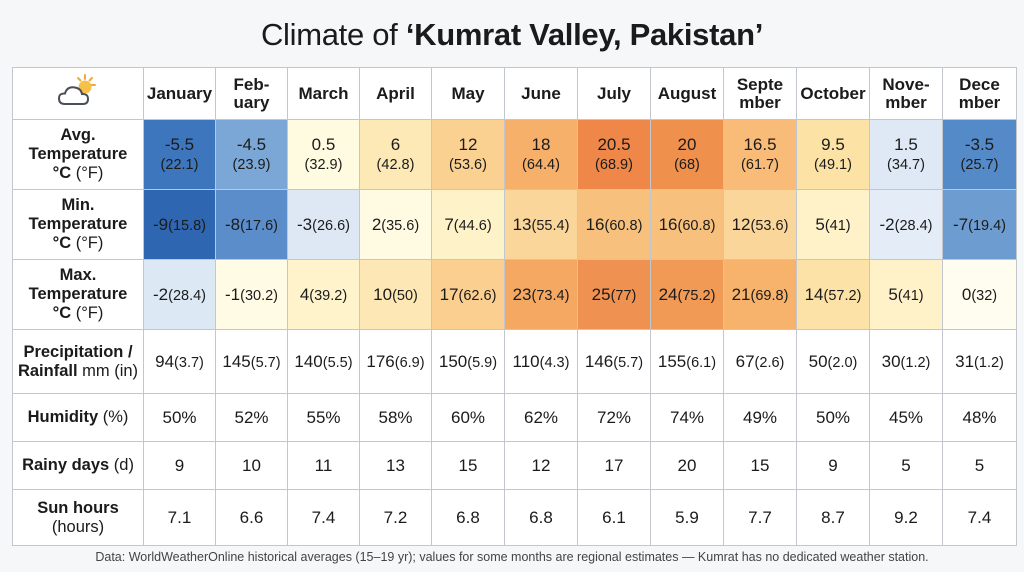  I want to click on row-label-unit: (hours), so click(78, 526).